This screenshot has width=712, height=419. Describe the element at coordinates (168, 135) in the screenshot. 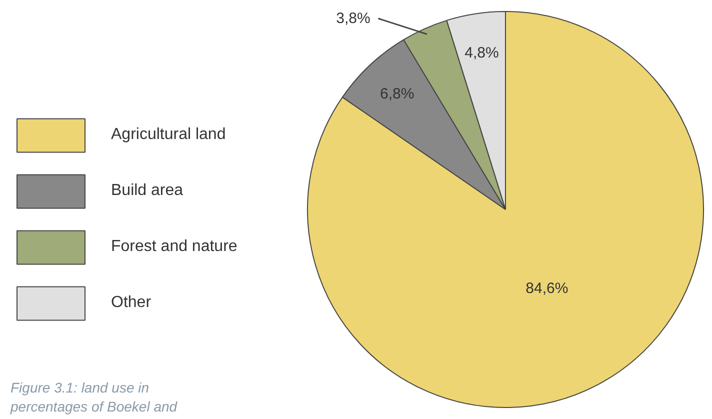

I see `legend-label: Agricultural land` at that location.